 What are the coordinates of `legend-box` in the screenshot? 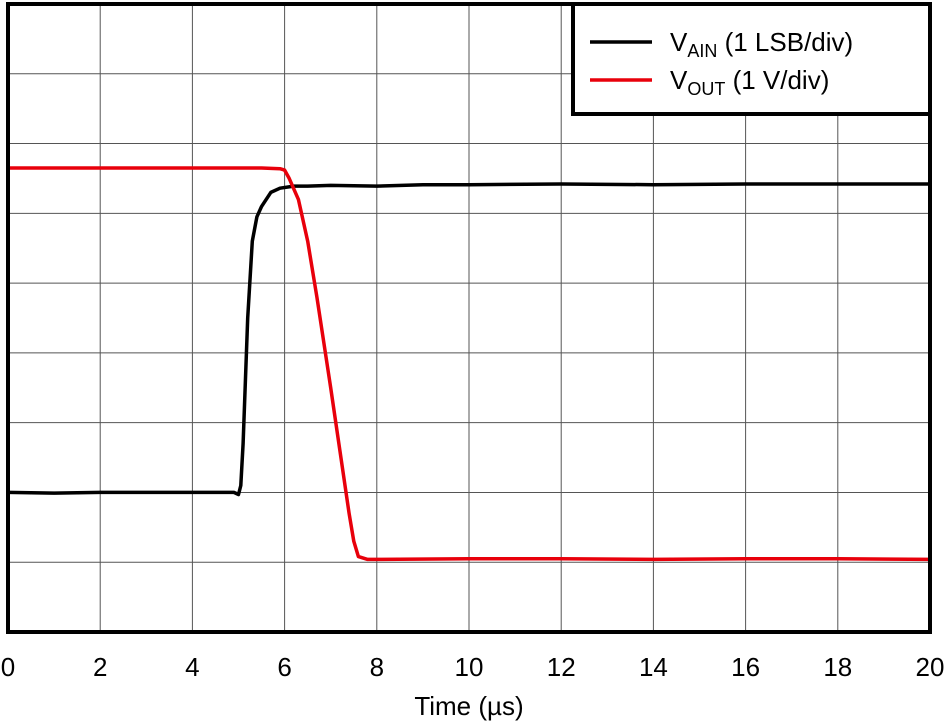 It's located at (751, 59).